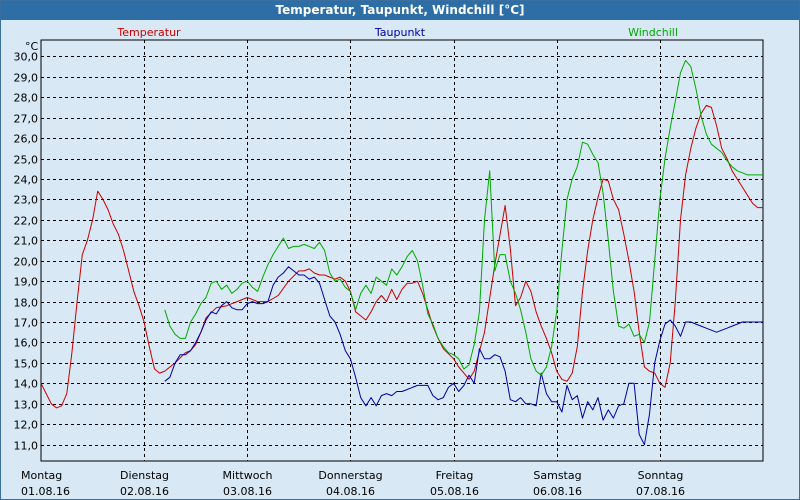 The width and height of the screenshot is (800, 500). I want to click on x-tick-date: 04.08.16, so click(350, 491).